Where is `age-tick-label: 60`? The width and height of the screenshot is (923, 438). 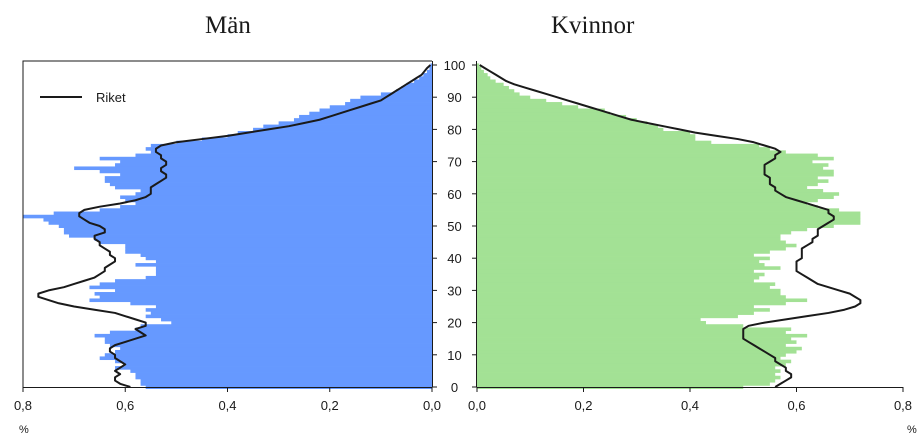 age-tick-label: 60 is located at coordinates (454, 194).